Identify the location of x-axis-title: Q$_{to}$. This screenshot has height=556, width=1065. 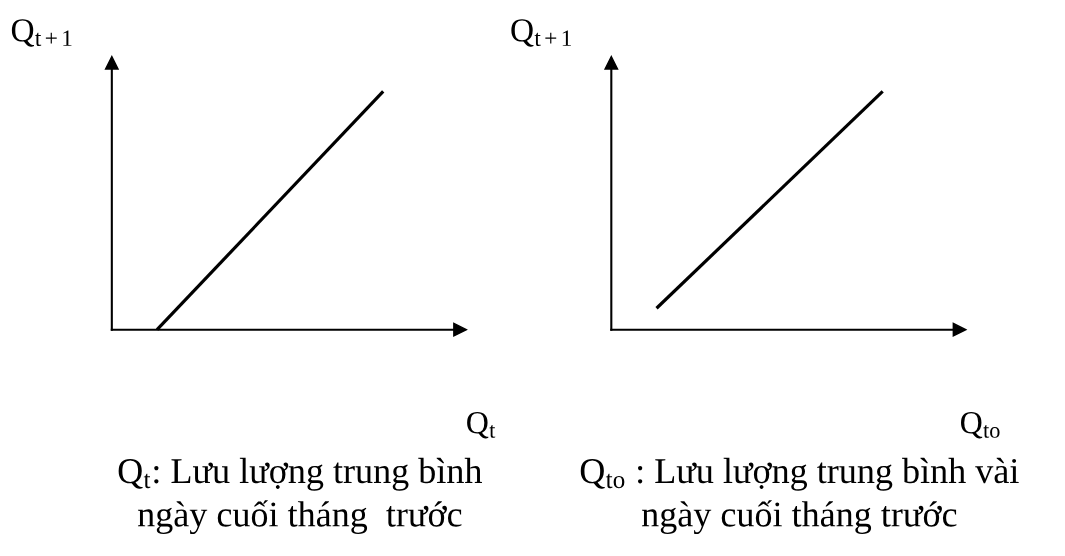
(980, 425).